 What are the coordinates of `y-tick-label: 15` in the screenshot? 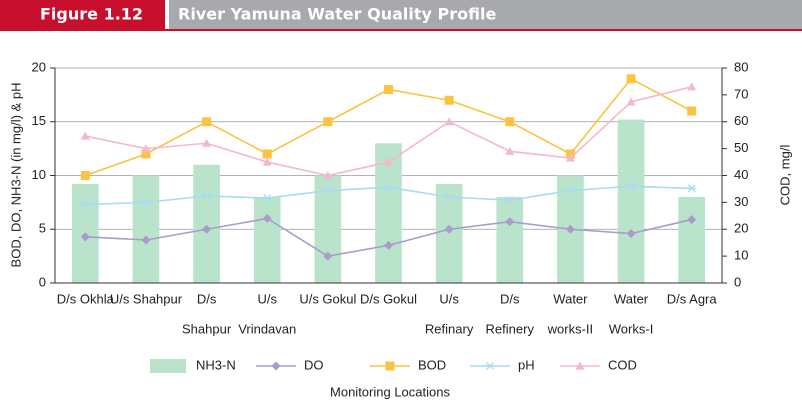 It's located at (39, 120).